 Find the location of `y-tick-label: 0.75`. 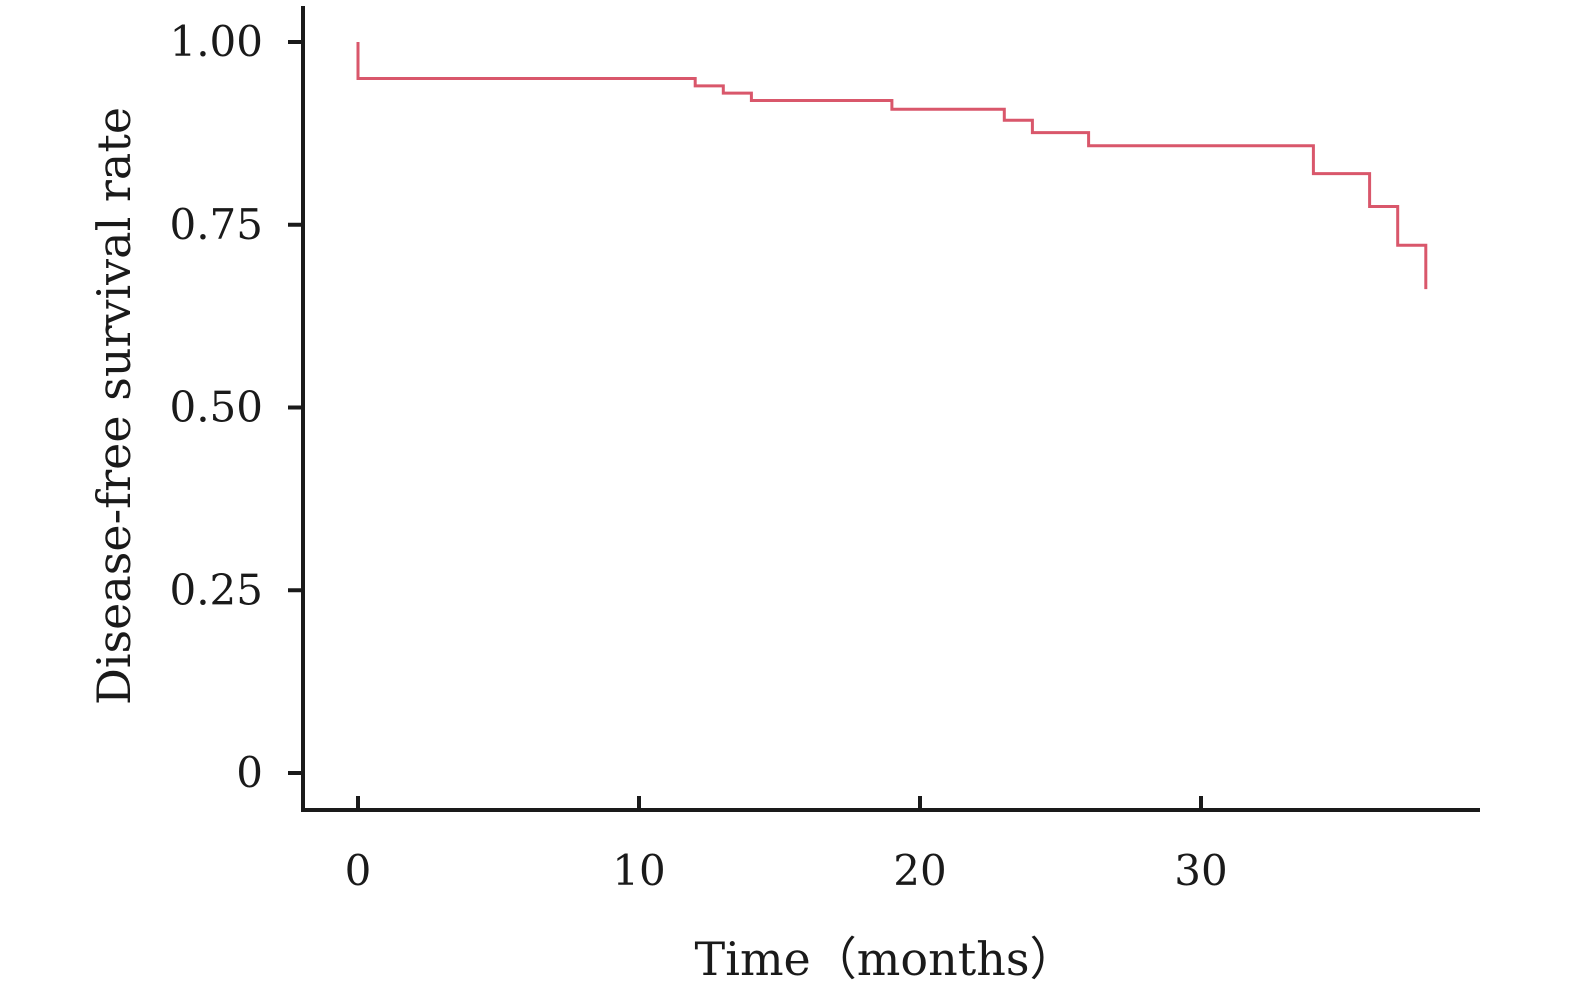

y-tick-label: 0.75 is located at coordinates (216, 224).